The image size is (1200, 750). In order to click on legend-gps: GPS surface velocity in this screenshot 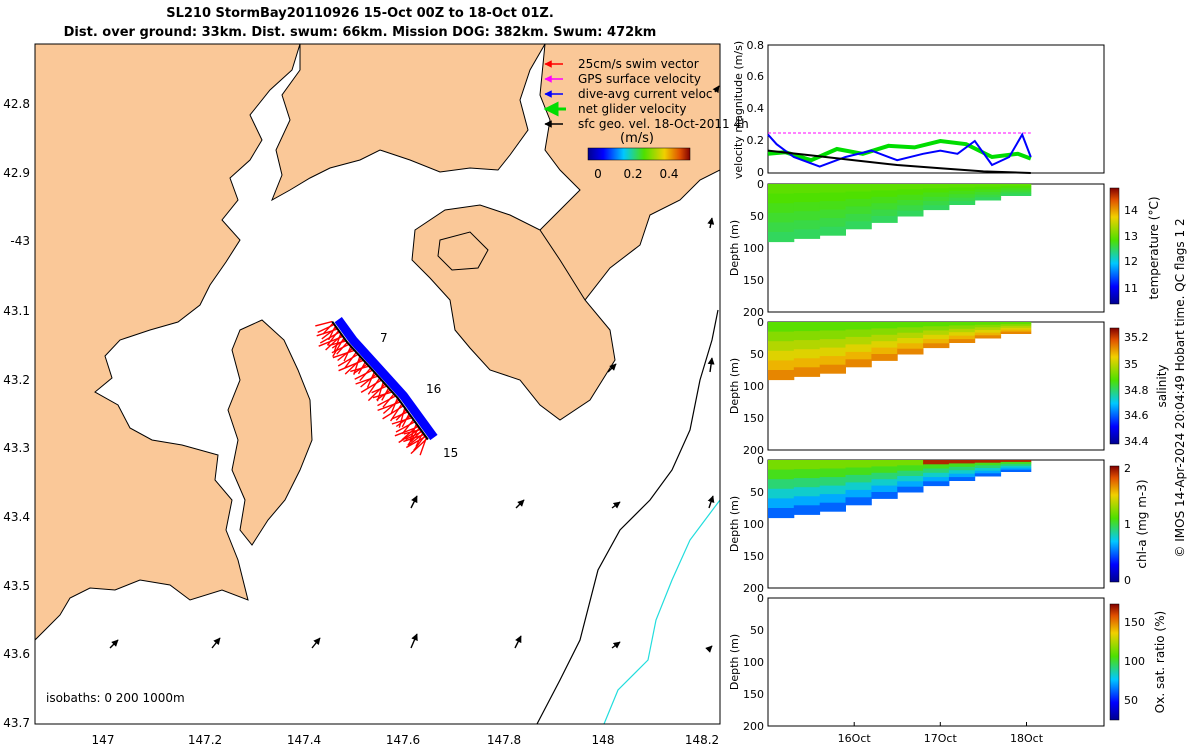, I will do `click(639, 79)`.